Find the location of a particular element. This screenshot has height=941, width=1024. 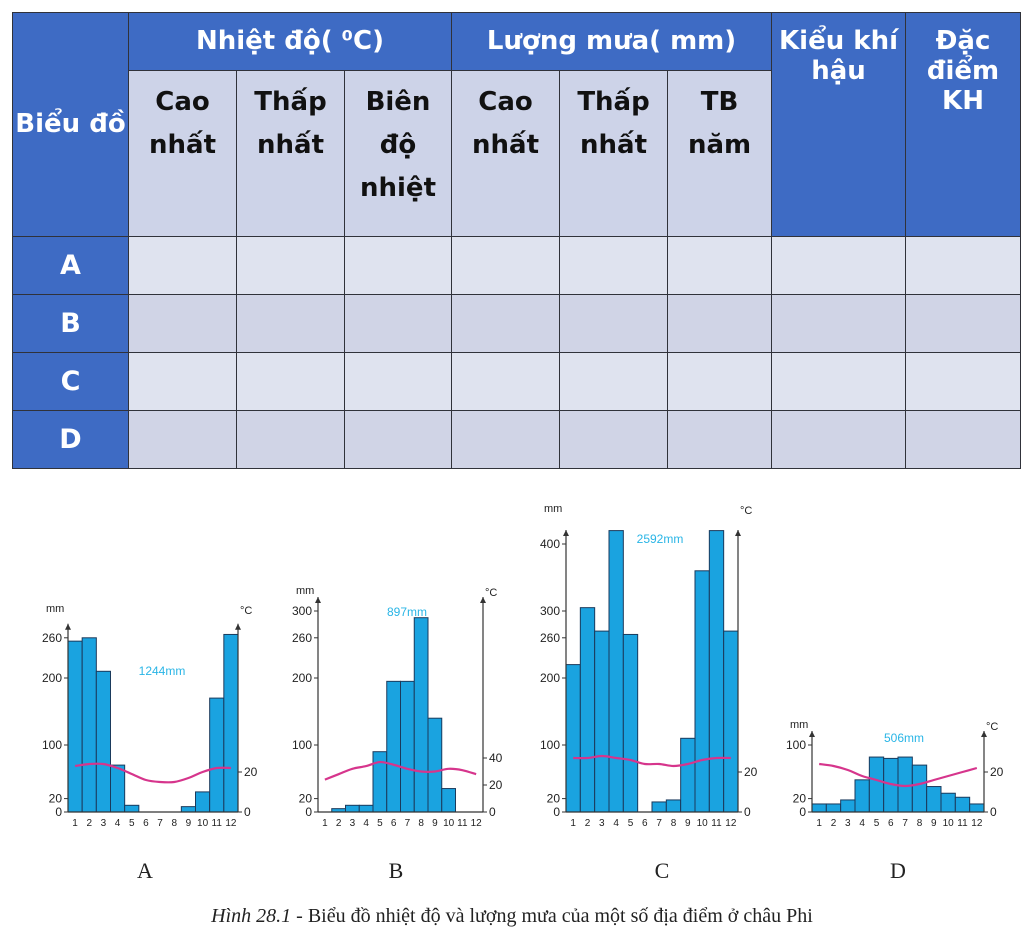

y-tick-label: 20 is located at coordinates (554, 799).